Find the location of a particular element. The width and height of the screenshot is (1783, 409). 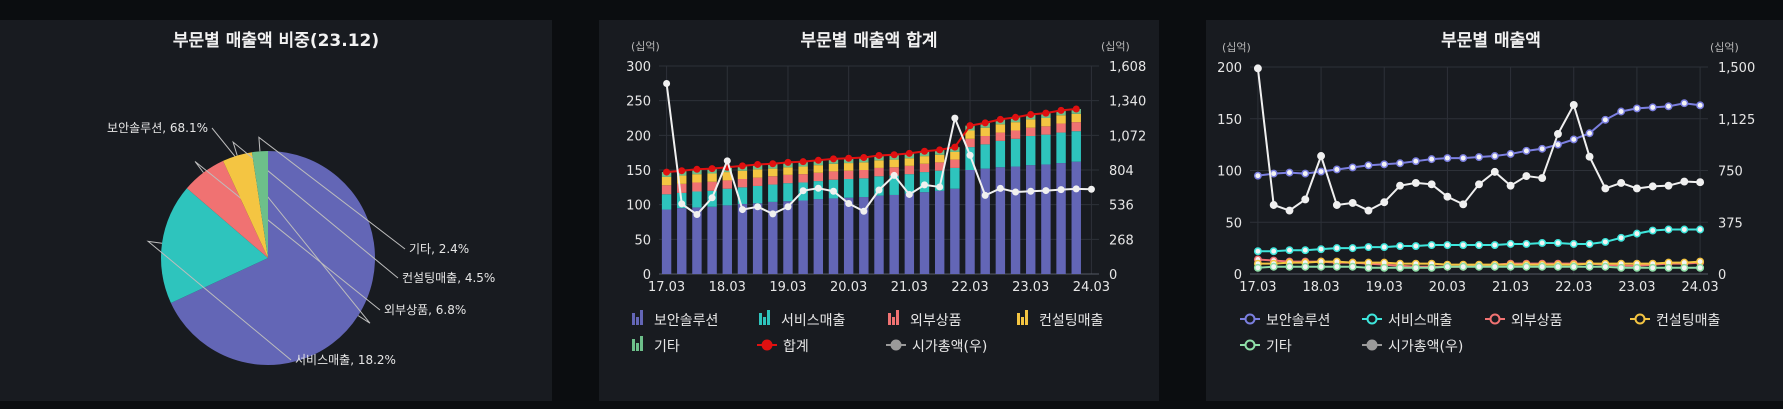

y-tick-label: 50 is located at coordinates (642, 240).